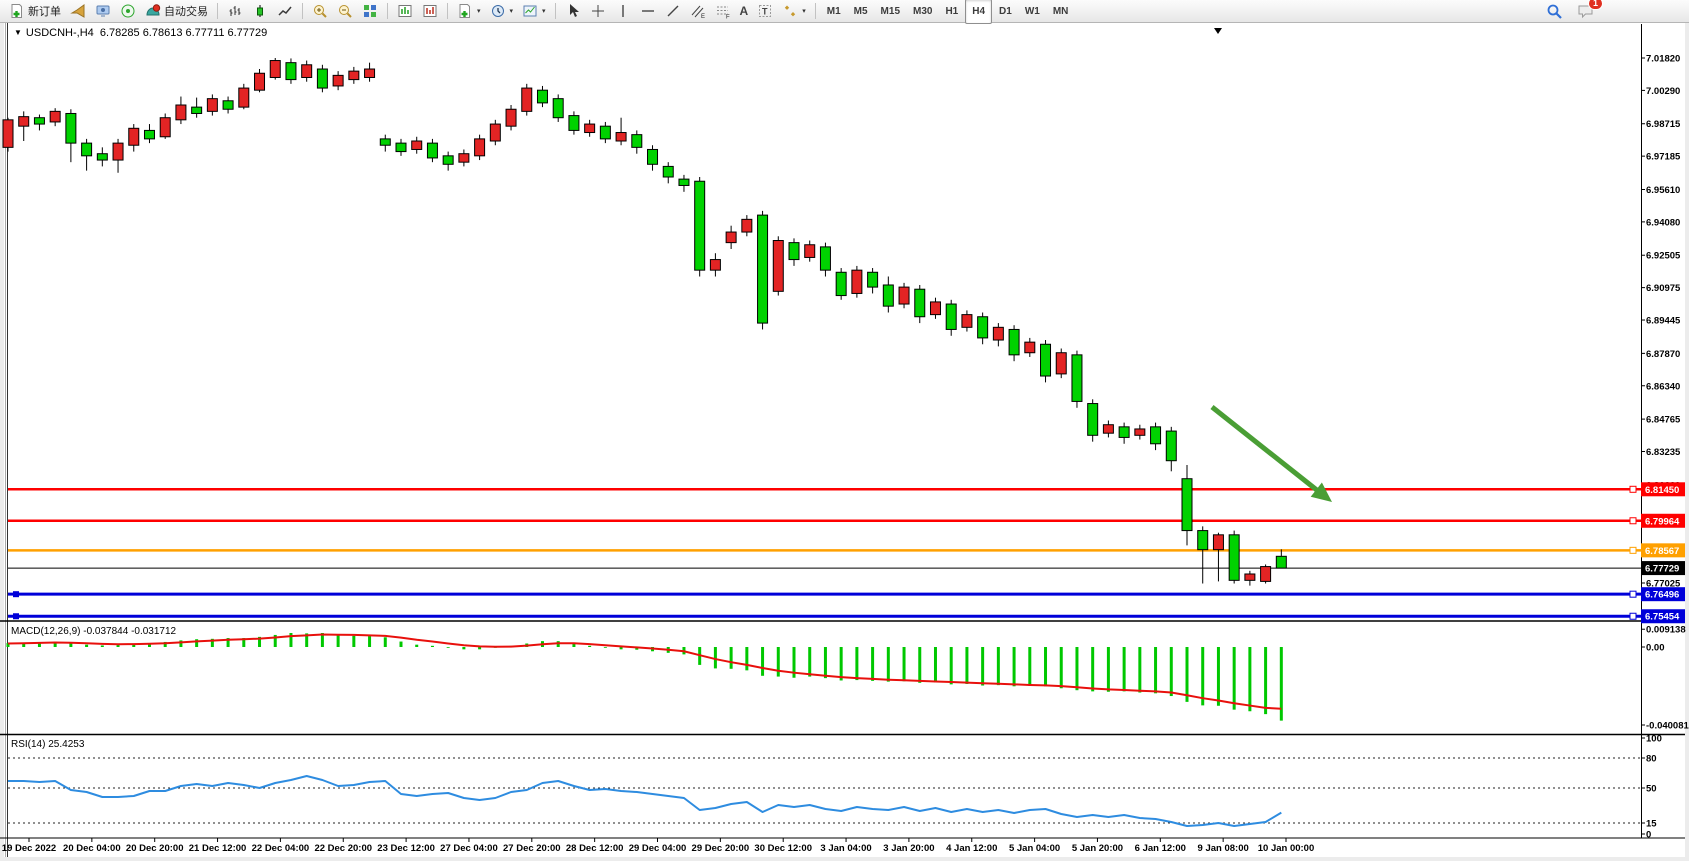 The width and height of the screenshot is (1689, 861). Describe the element at coordinates (744, 11) in the screenshot. I see `text-button: A` at that location.